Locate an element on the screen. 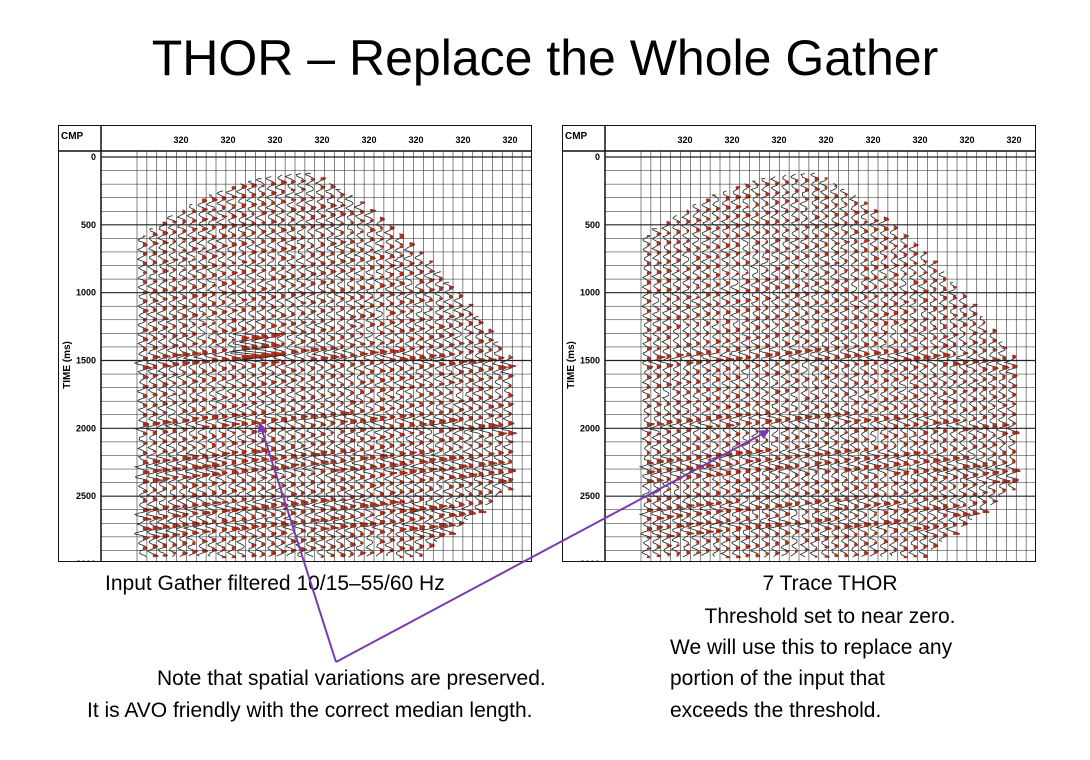 This screenshot has height=760, width=1090. left-y-tick-label: 500 is located at coordinates (88, 225).